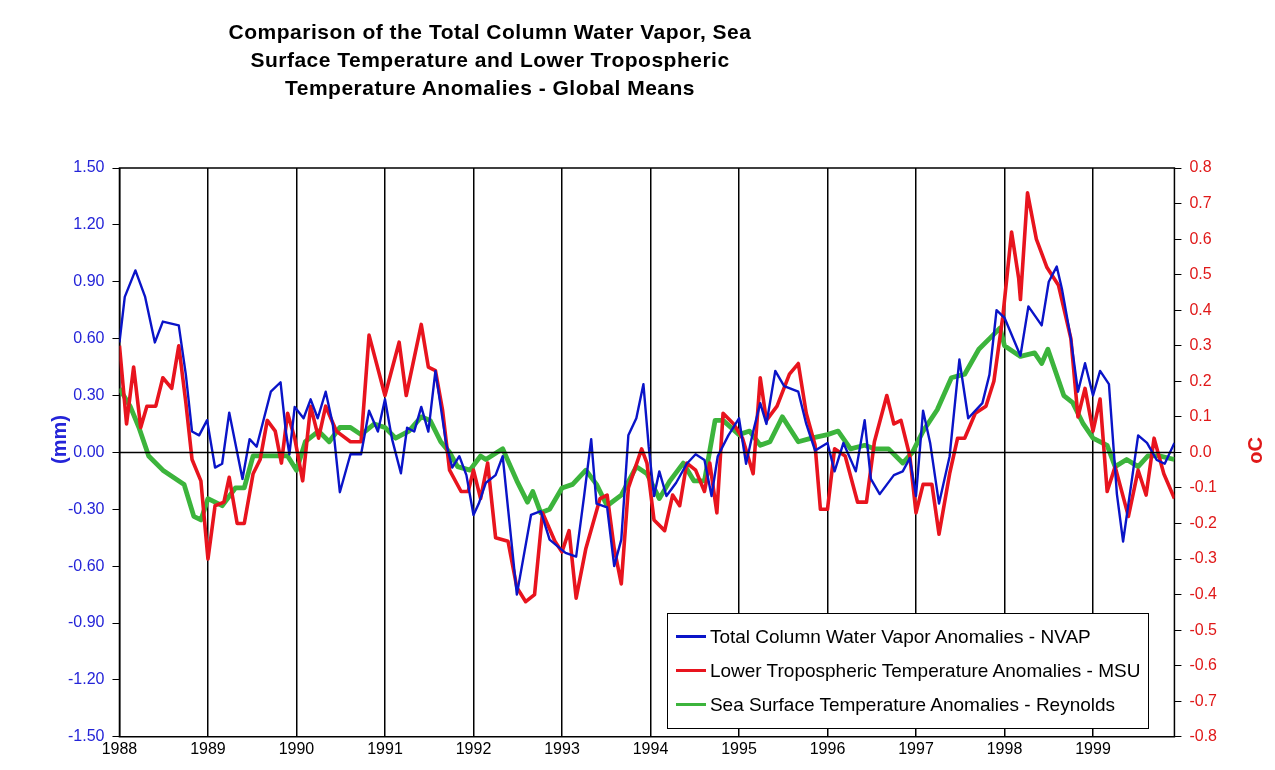  What do you see at coordinates (1200, 451) in the screenshot?
I see `y2-tick-label: 0.0` at bounding box center [1200, 451].